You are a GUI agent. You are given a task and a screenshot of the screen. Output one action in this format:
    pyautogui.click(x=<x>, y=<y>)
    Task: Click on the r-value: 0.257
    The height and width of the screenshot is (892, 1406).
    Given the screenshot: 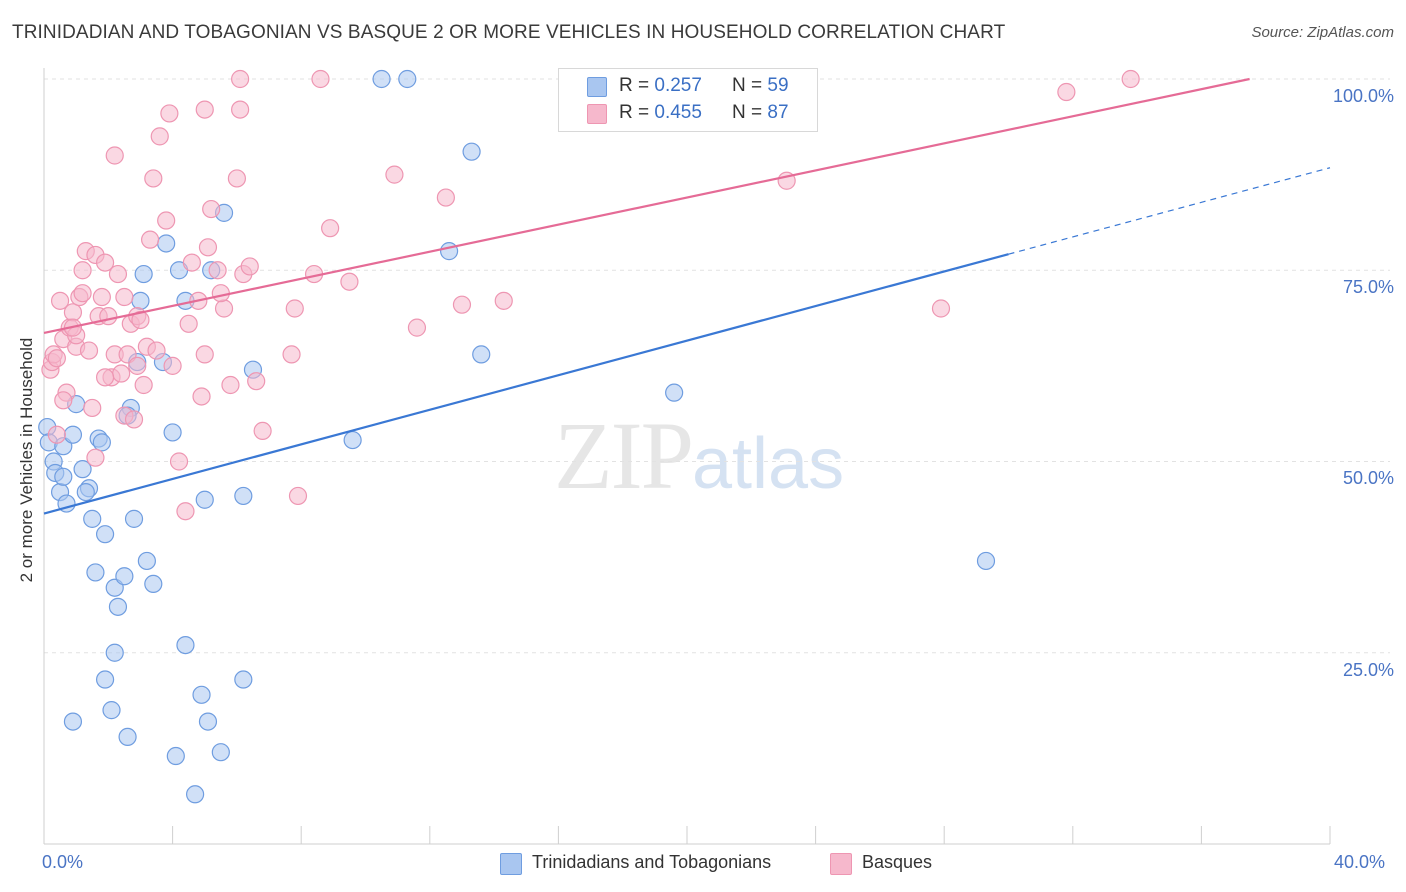 What is the action you would take?
    pyautogui.click(x=678, y=85)
    